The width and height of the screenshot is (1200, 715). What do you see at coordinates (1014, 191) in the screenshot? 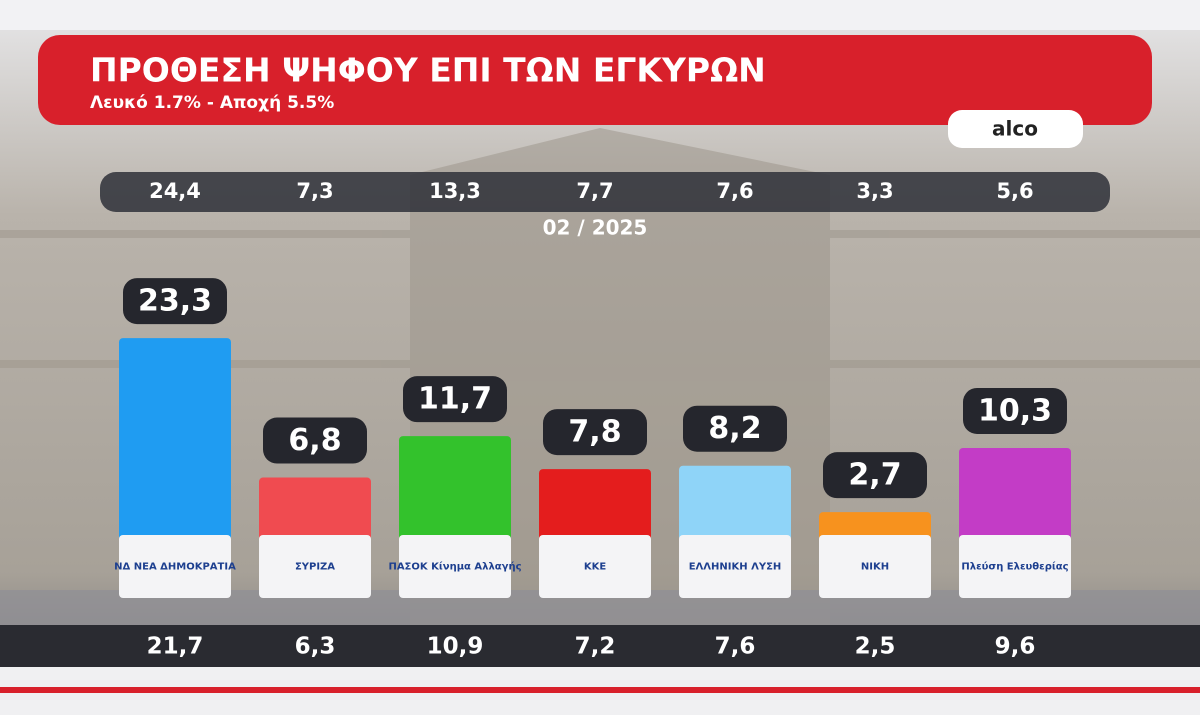
I see `previous-value: 5,6` at bounding box center [1014, 191].